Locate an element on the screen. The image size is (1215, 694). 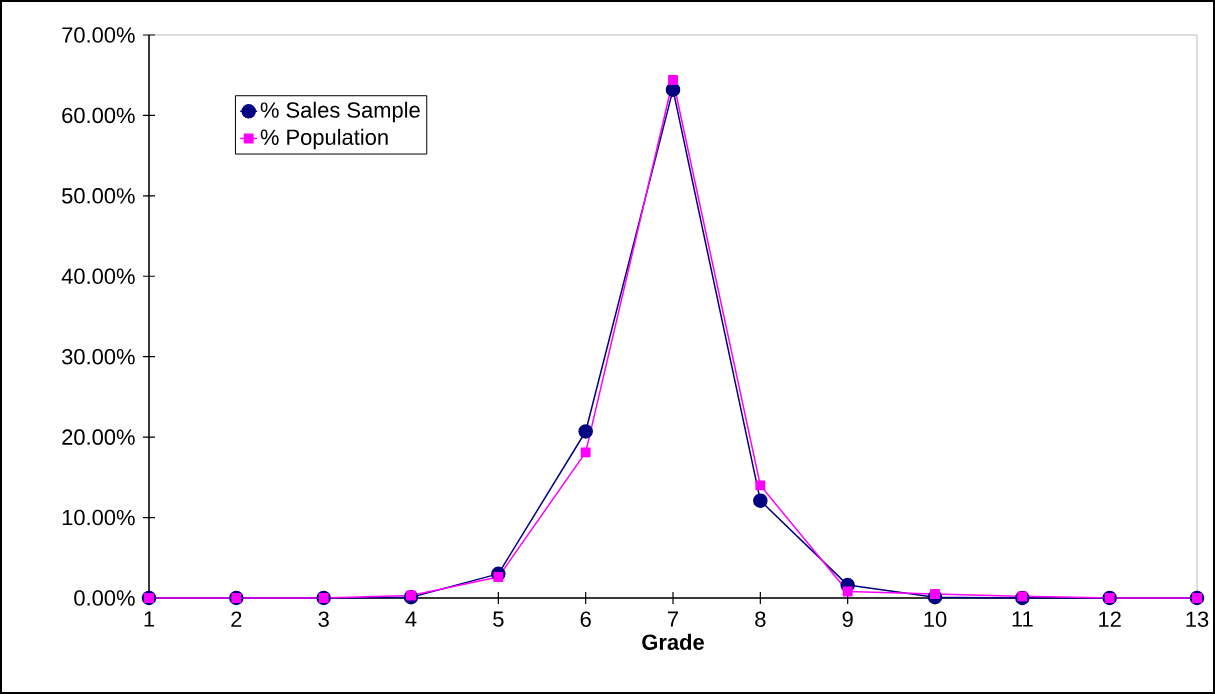
x-tick-label: 11 is located at coordinates (1022, 619).